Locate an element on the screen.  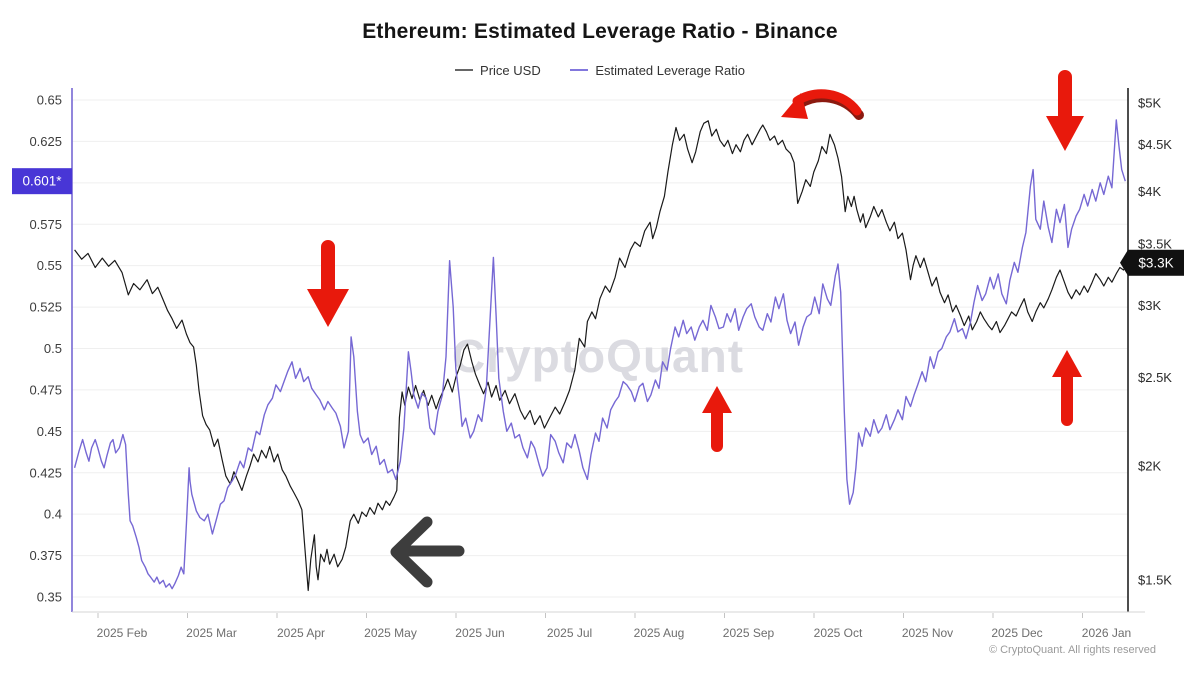
watermark: CryptoQuant is located at coordinates (598, 356).